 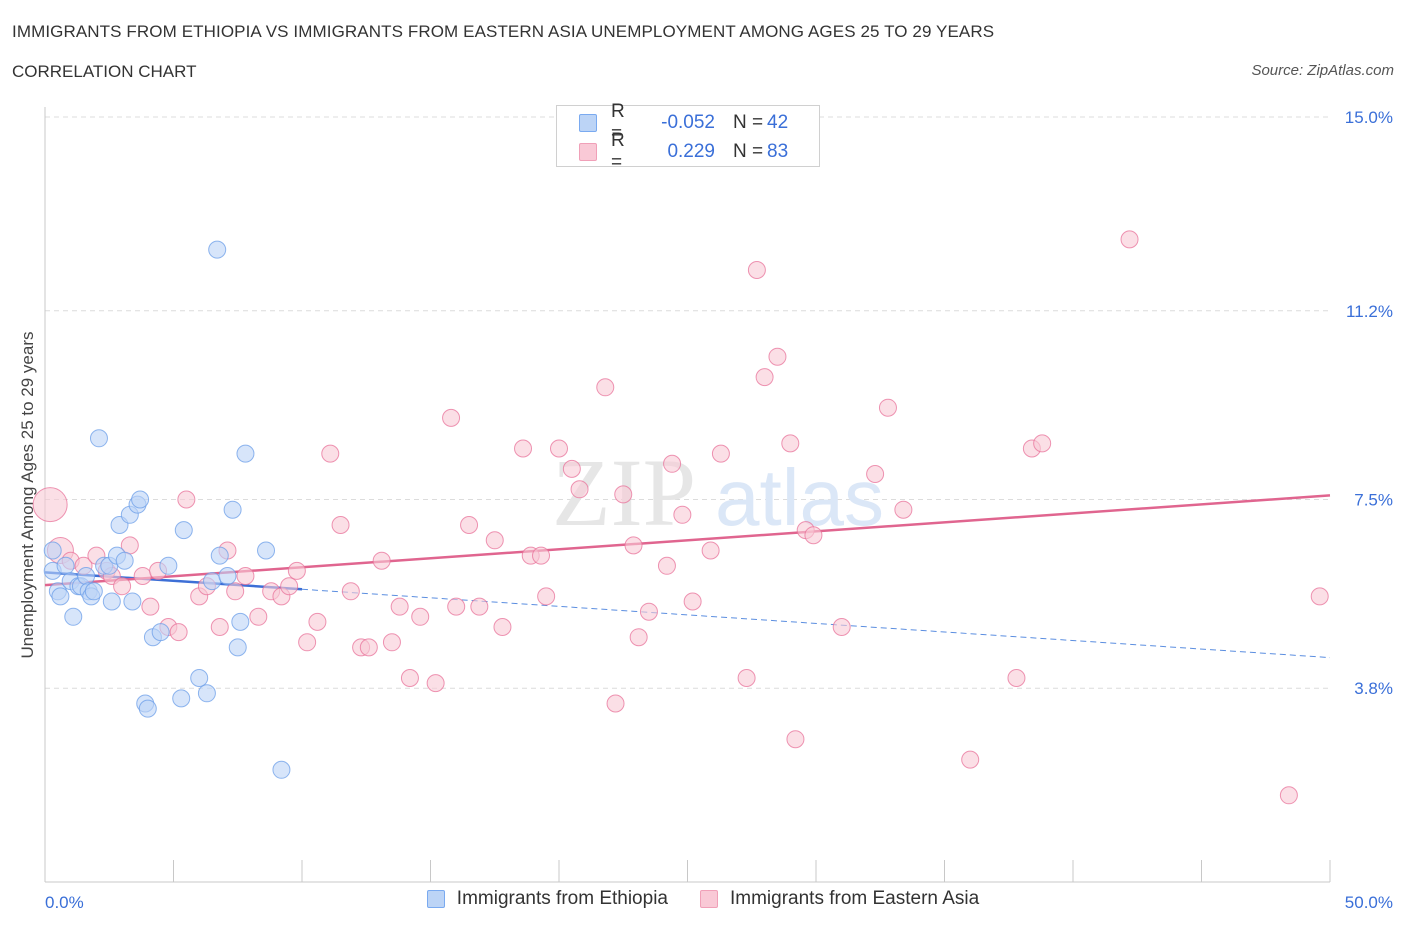 What do you see at coordinates (854, 898) in the screenshot?
I see `legend-label-eastern-asia: Immigrants from Eastern Asia` at bounding box center [854, 898].